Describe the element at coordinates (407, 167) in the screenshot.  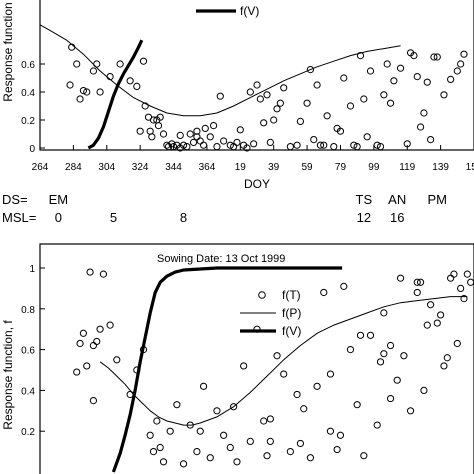
I see `top-x-tick-label: 119` at that location.